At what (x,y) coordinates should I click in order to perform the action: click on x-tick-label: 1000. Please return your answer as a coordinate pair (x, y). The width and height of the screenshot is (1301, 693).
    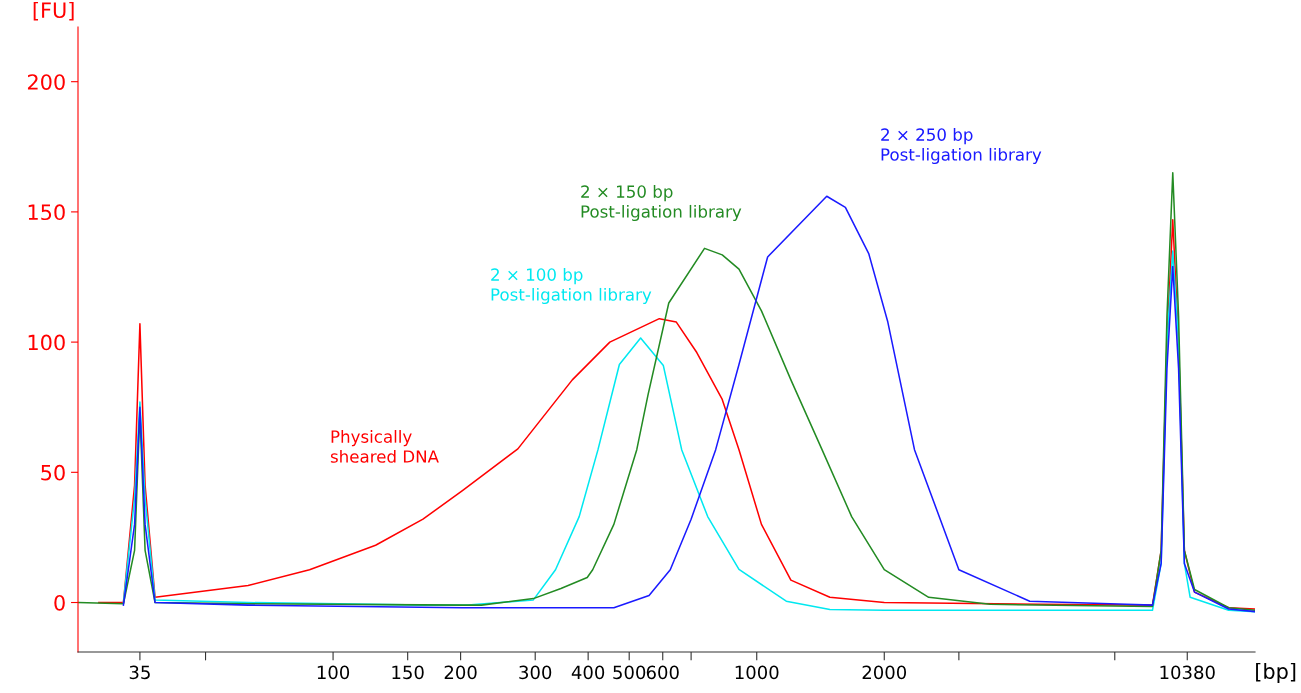
    Looking at the image, I should click on (757, 672).